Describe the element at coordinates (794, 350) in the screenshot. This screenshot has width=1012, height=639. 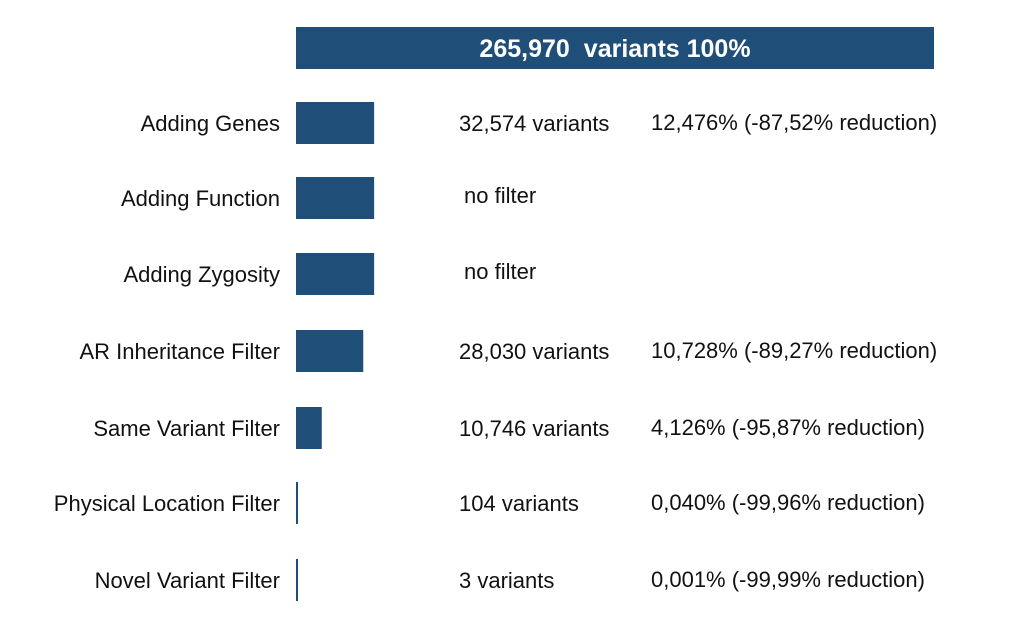
I see `filter-row-percentage: 10,728% (-89,27% reduction)` at that location.